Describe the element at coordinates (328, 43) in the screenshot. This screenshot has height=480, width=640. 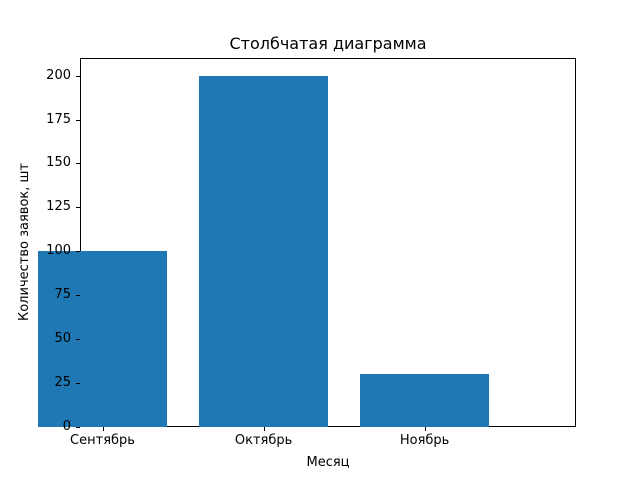
I see `chart-title: Столбчатая диаграмма` at that location.